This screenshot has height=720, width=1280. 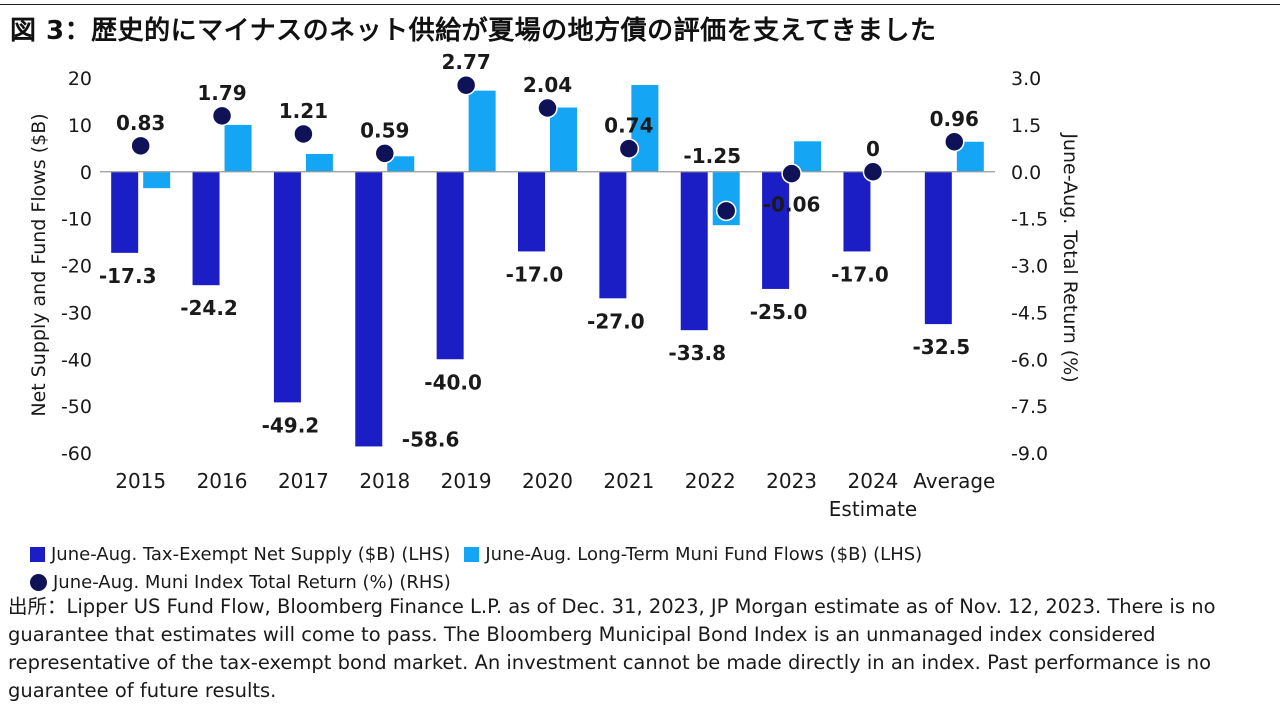 What do you see at coordinates (222, 481) in the screenshot?
I see `x-tick-label: 2016` at bounding box center [222, 481].